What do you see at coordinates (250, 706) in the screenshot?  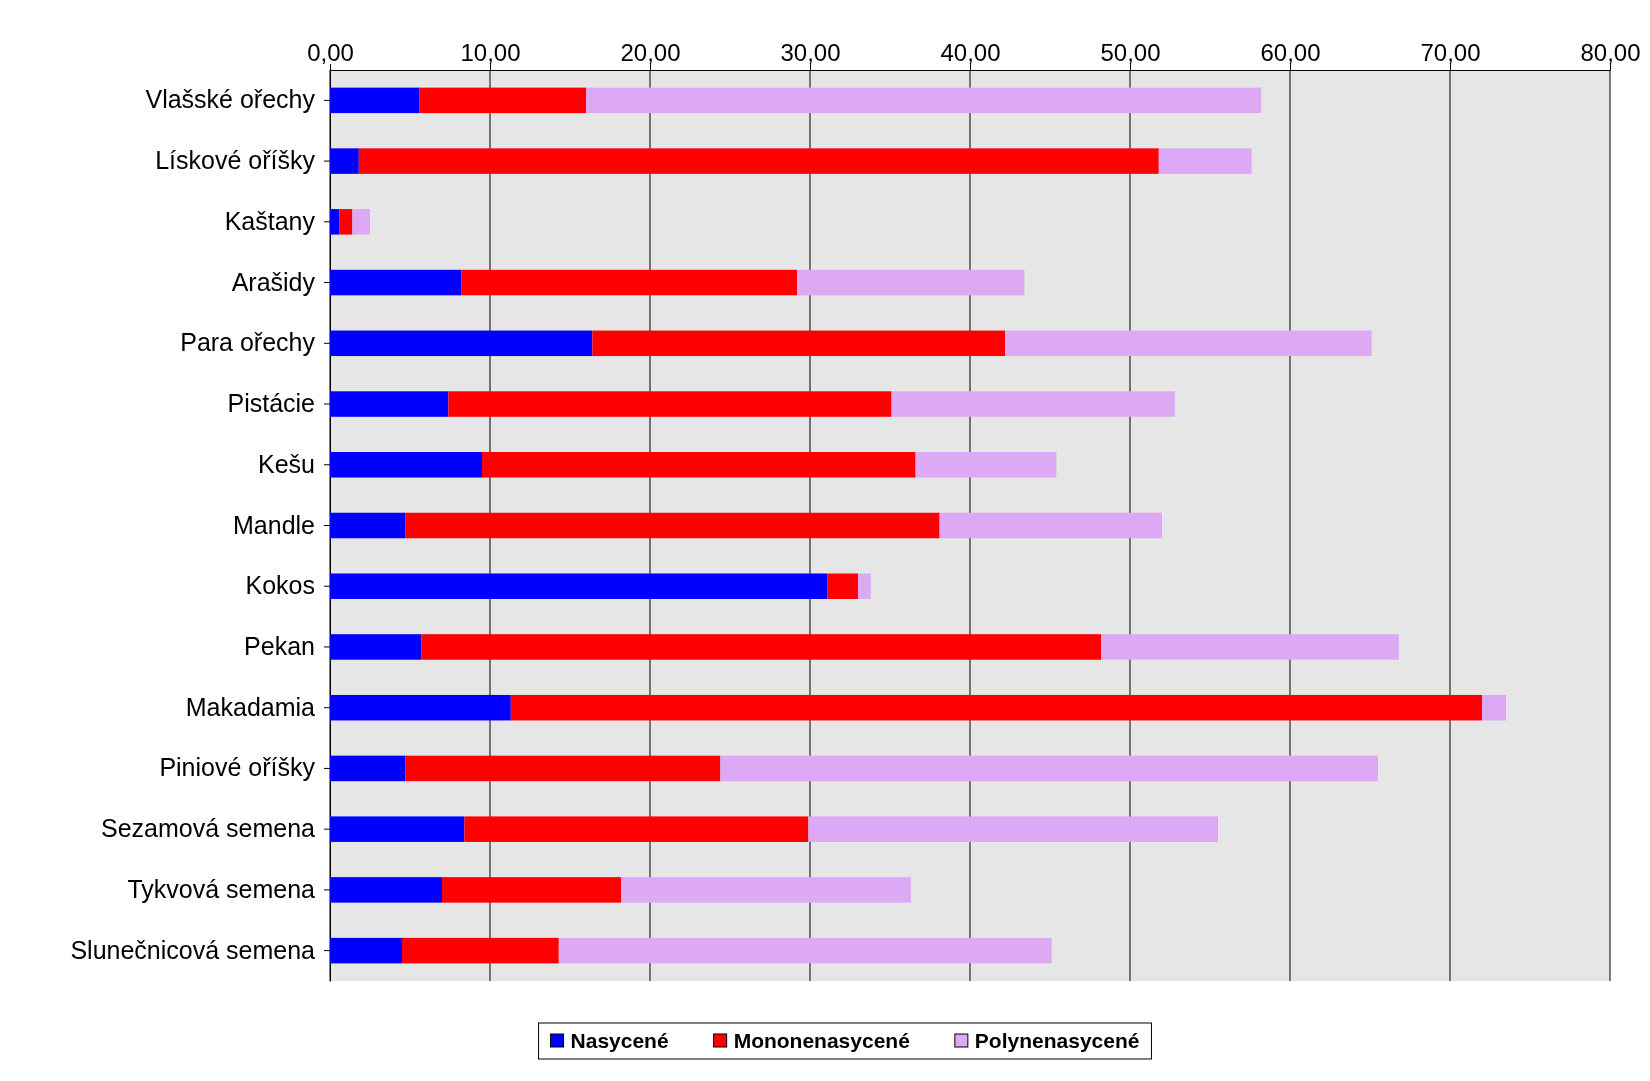 I see `y-tick-label: Makadamia` at bounding box center [250, 706].